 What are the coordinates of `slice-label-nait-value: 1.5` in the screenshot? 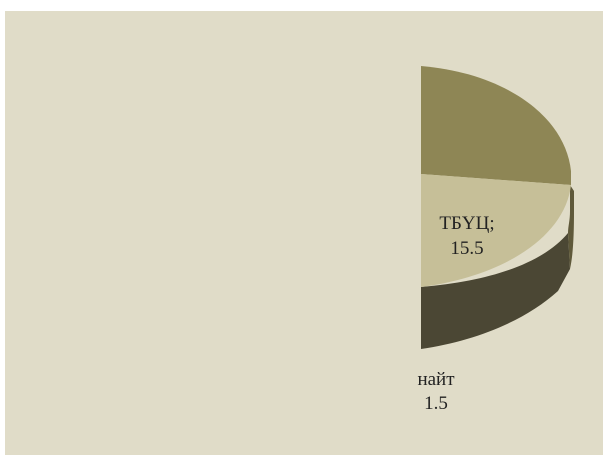 It's located at (436, 403).